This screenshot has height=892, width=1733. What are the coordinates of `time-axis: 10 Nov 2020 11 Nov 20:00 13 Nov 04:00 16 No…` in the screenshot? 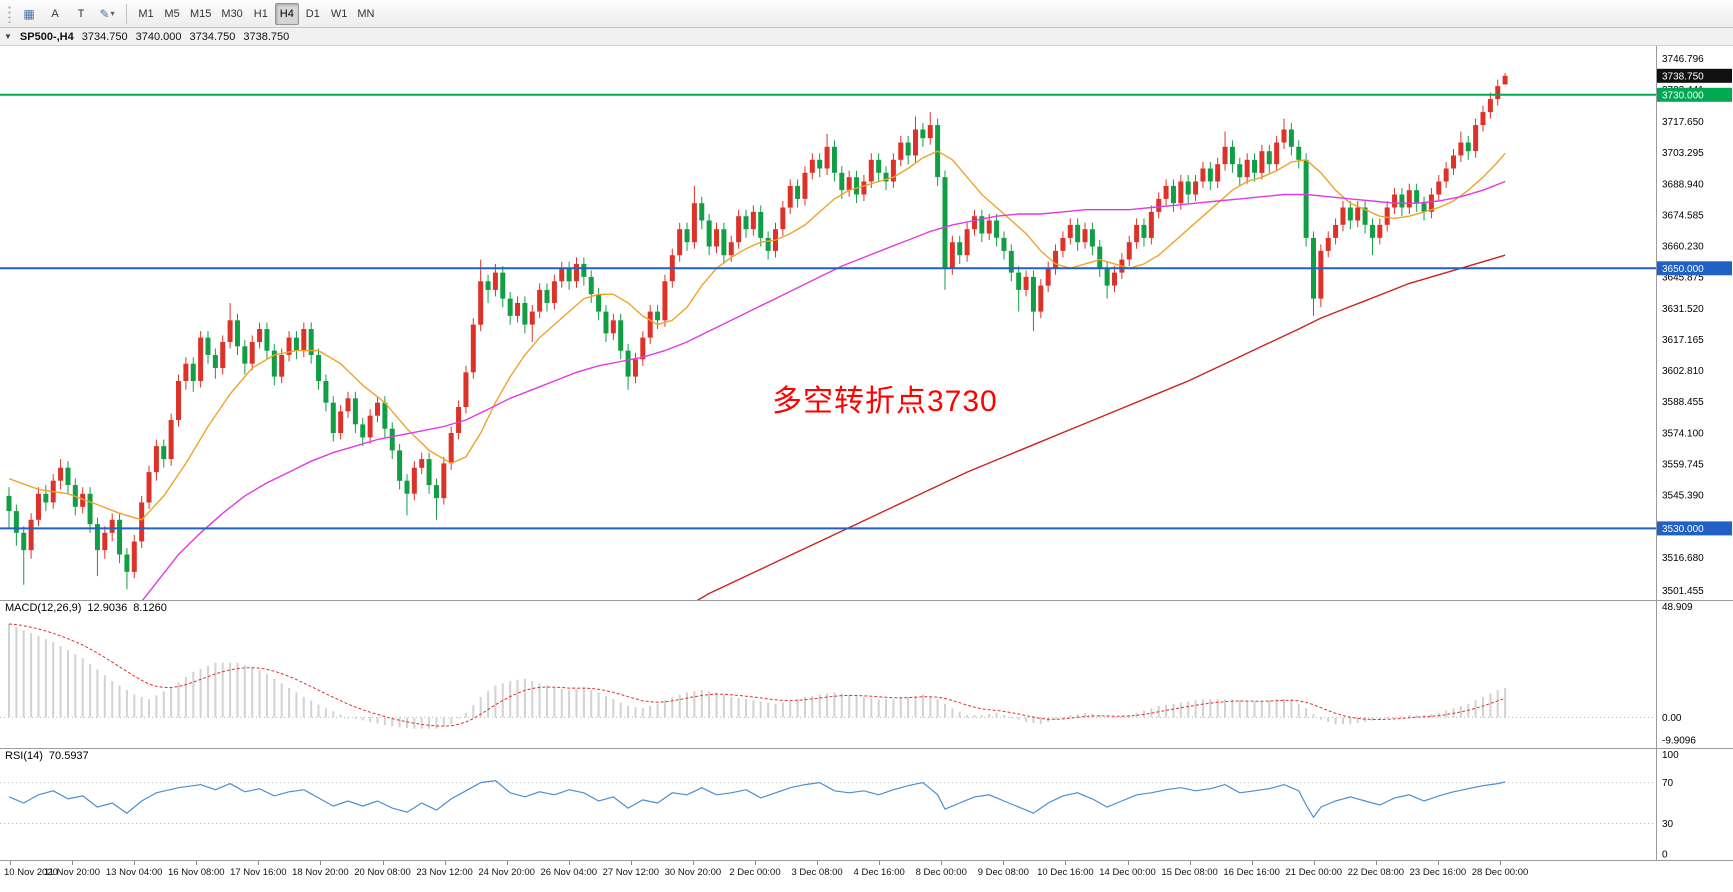 It's located at (866, 876).